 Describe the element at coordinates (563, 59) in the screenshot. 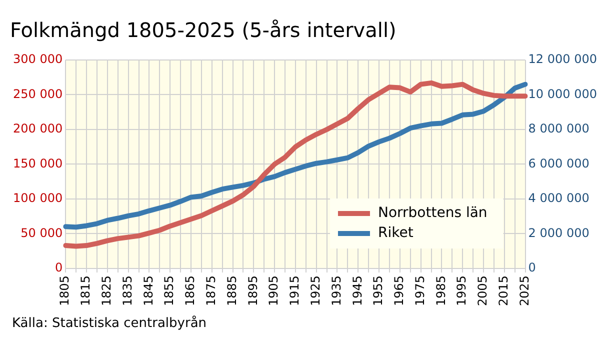

I see `y2-tick-label: 12 000 000` at that location.